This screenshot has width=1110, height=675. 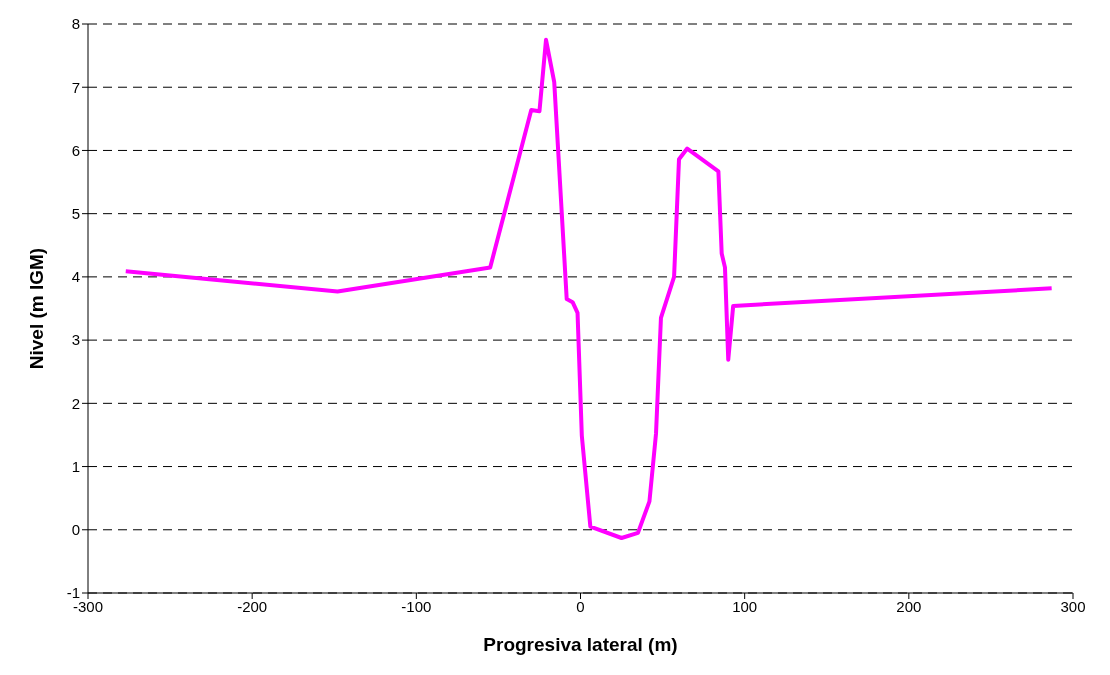 What do you see at coordinates (75, 24) in the screenshot?
I see `y-tick-label: 8` at bounding box center [75, 24].